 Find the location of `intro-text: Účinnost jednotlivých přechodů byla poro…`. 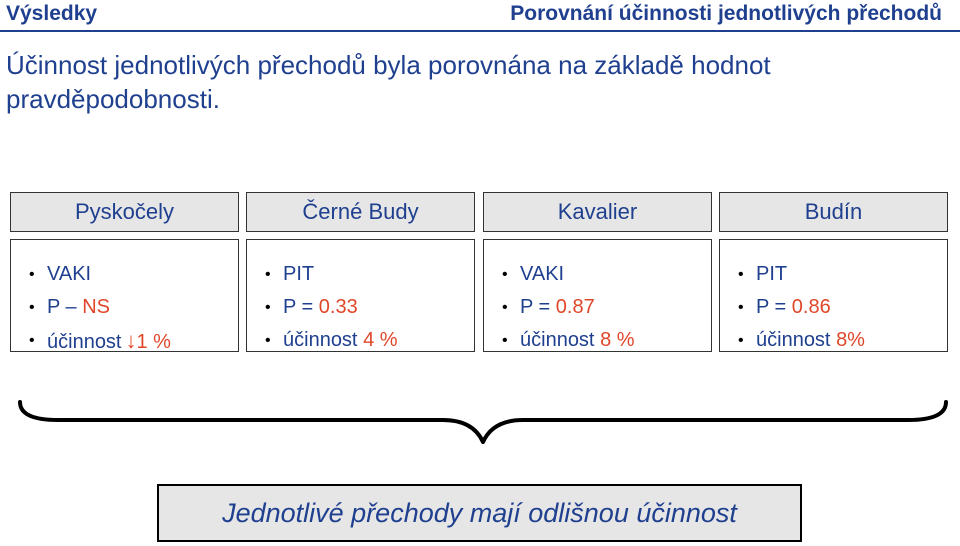

intro-text: Účinnost jednotlivých přechodů byla poro… is located at coordinates (388, 82).